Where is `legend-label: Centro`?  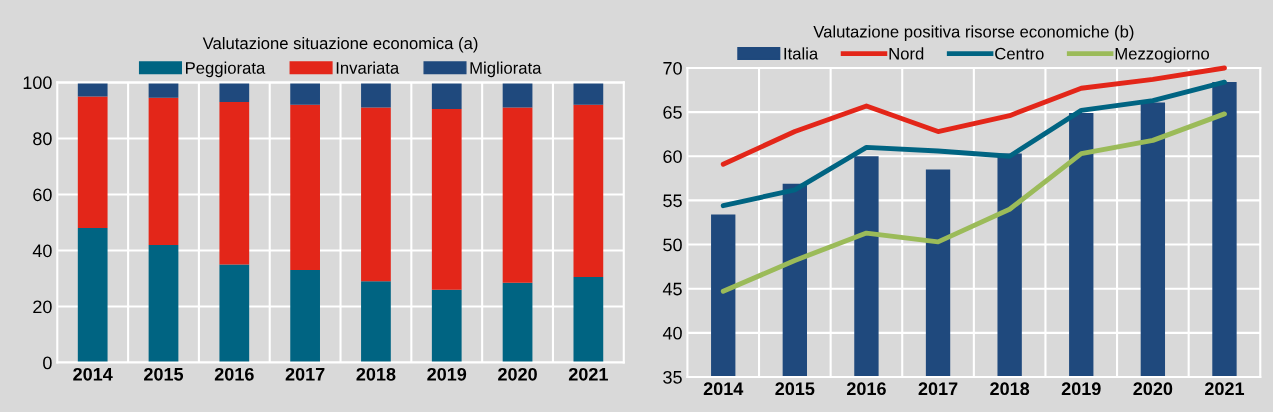
legend-label: Centro is located at coordinates (1019, 53).